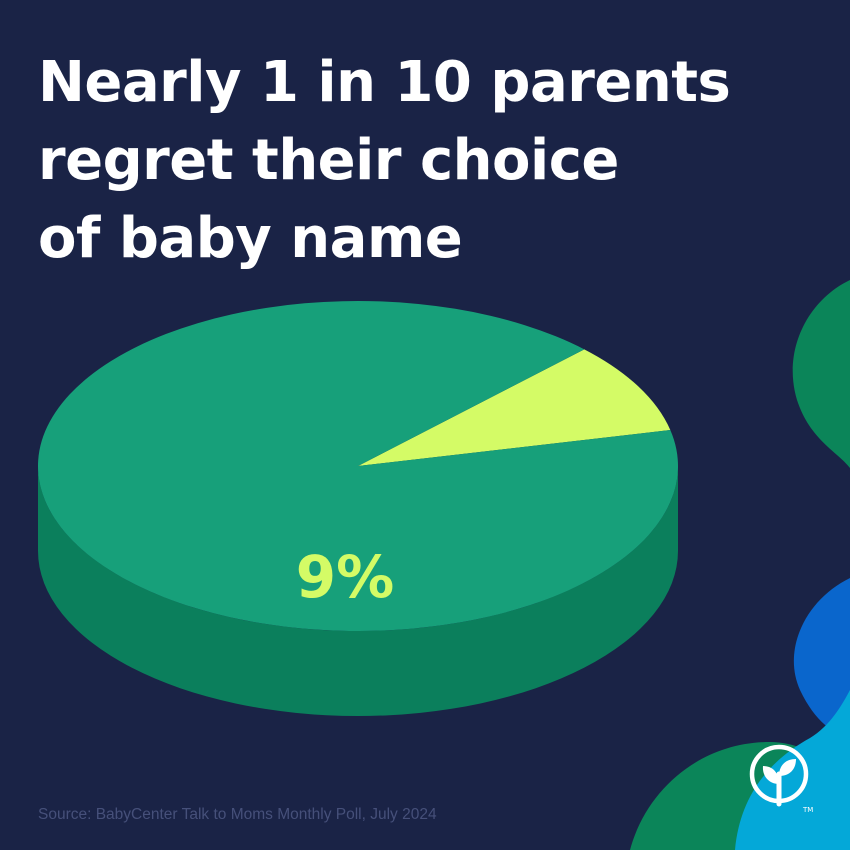 The image size is (850, 850). What do you see at coordinates (821, 658) in the screenshot?
I see `decorative-wave-blue` at bounding box center [821, 658].